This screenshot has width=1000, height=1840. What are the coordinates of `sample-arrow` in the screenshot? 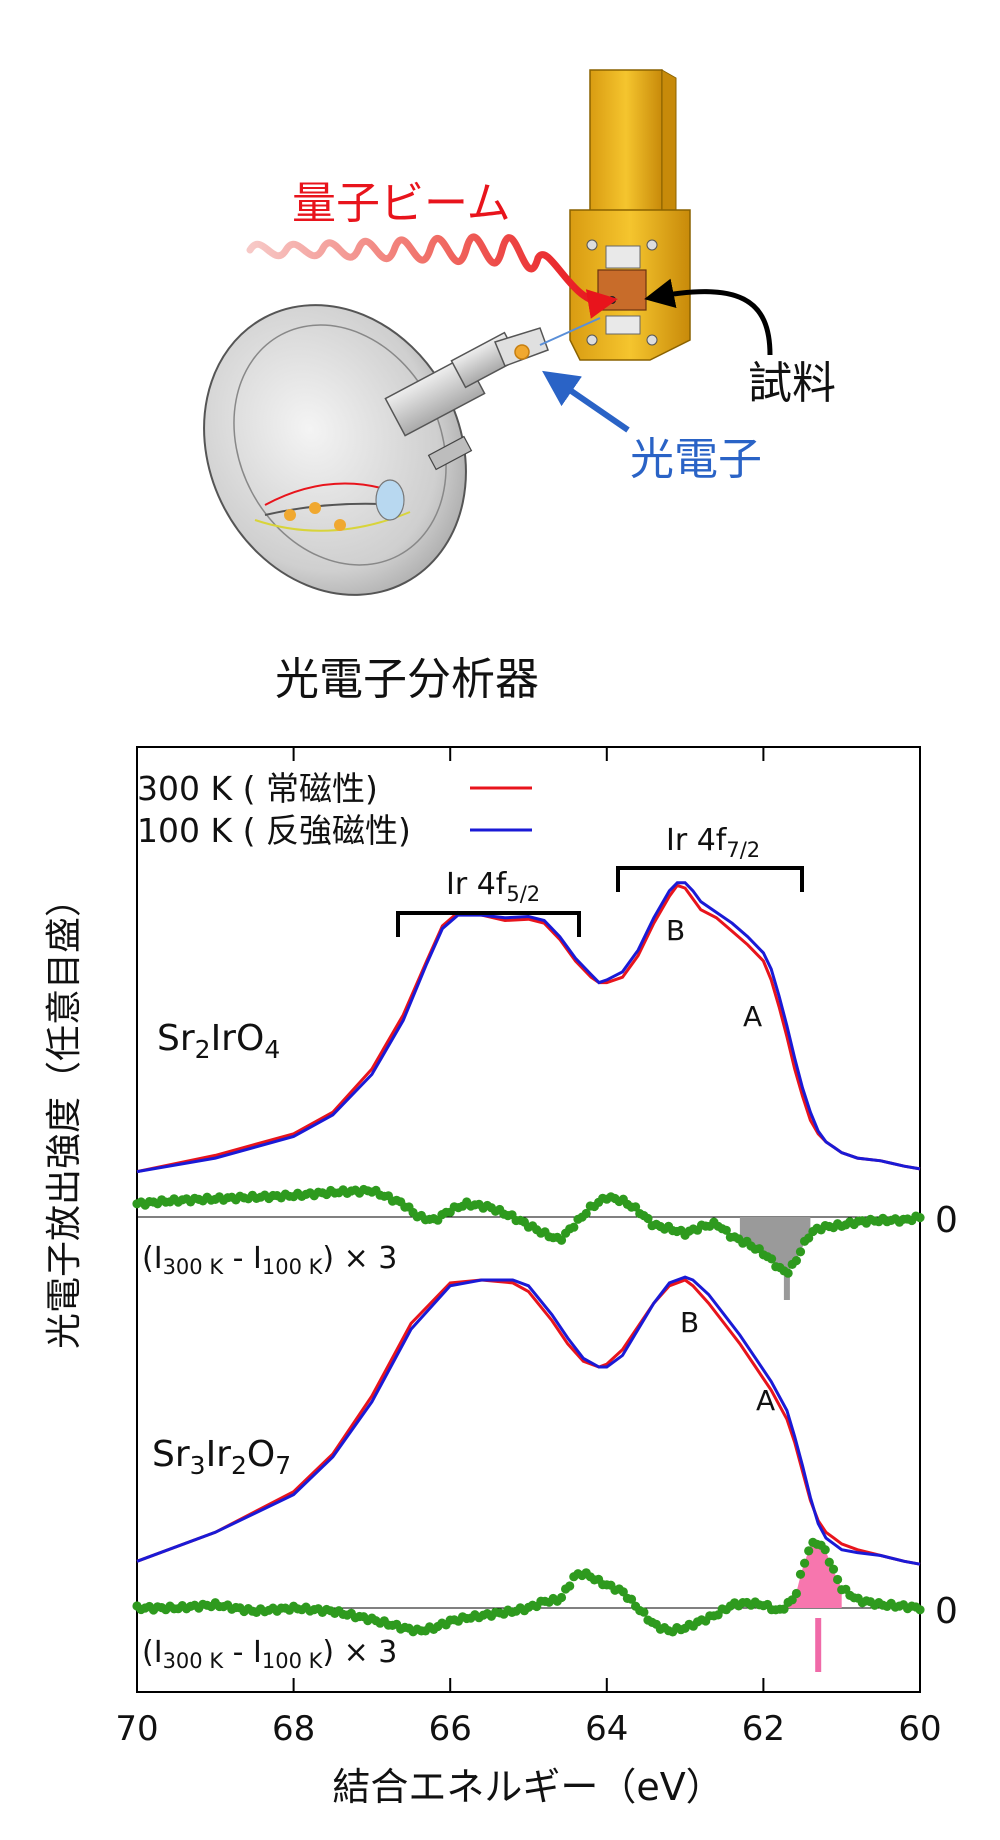 It's located at (708, 317).